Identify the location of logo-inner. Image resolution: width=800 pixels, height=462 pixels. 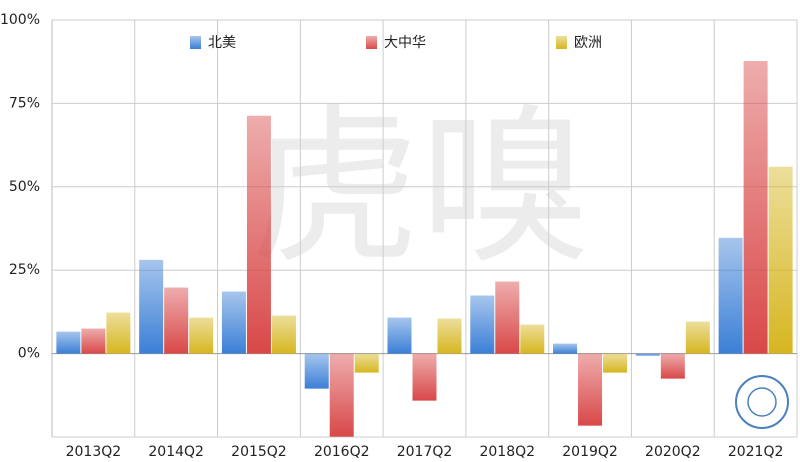
(762, 402).